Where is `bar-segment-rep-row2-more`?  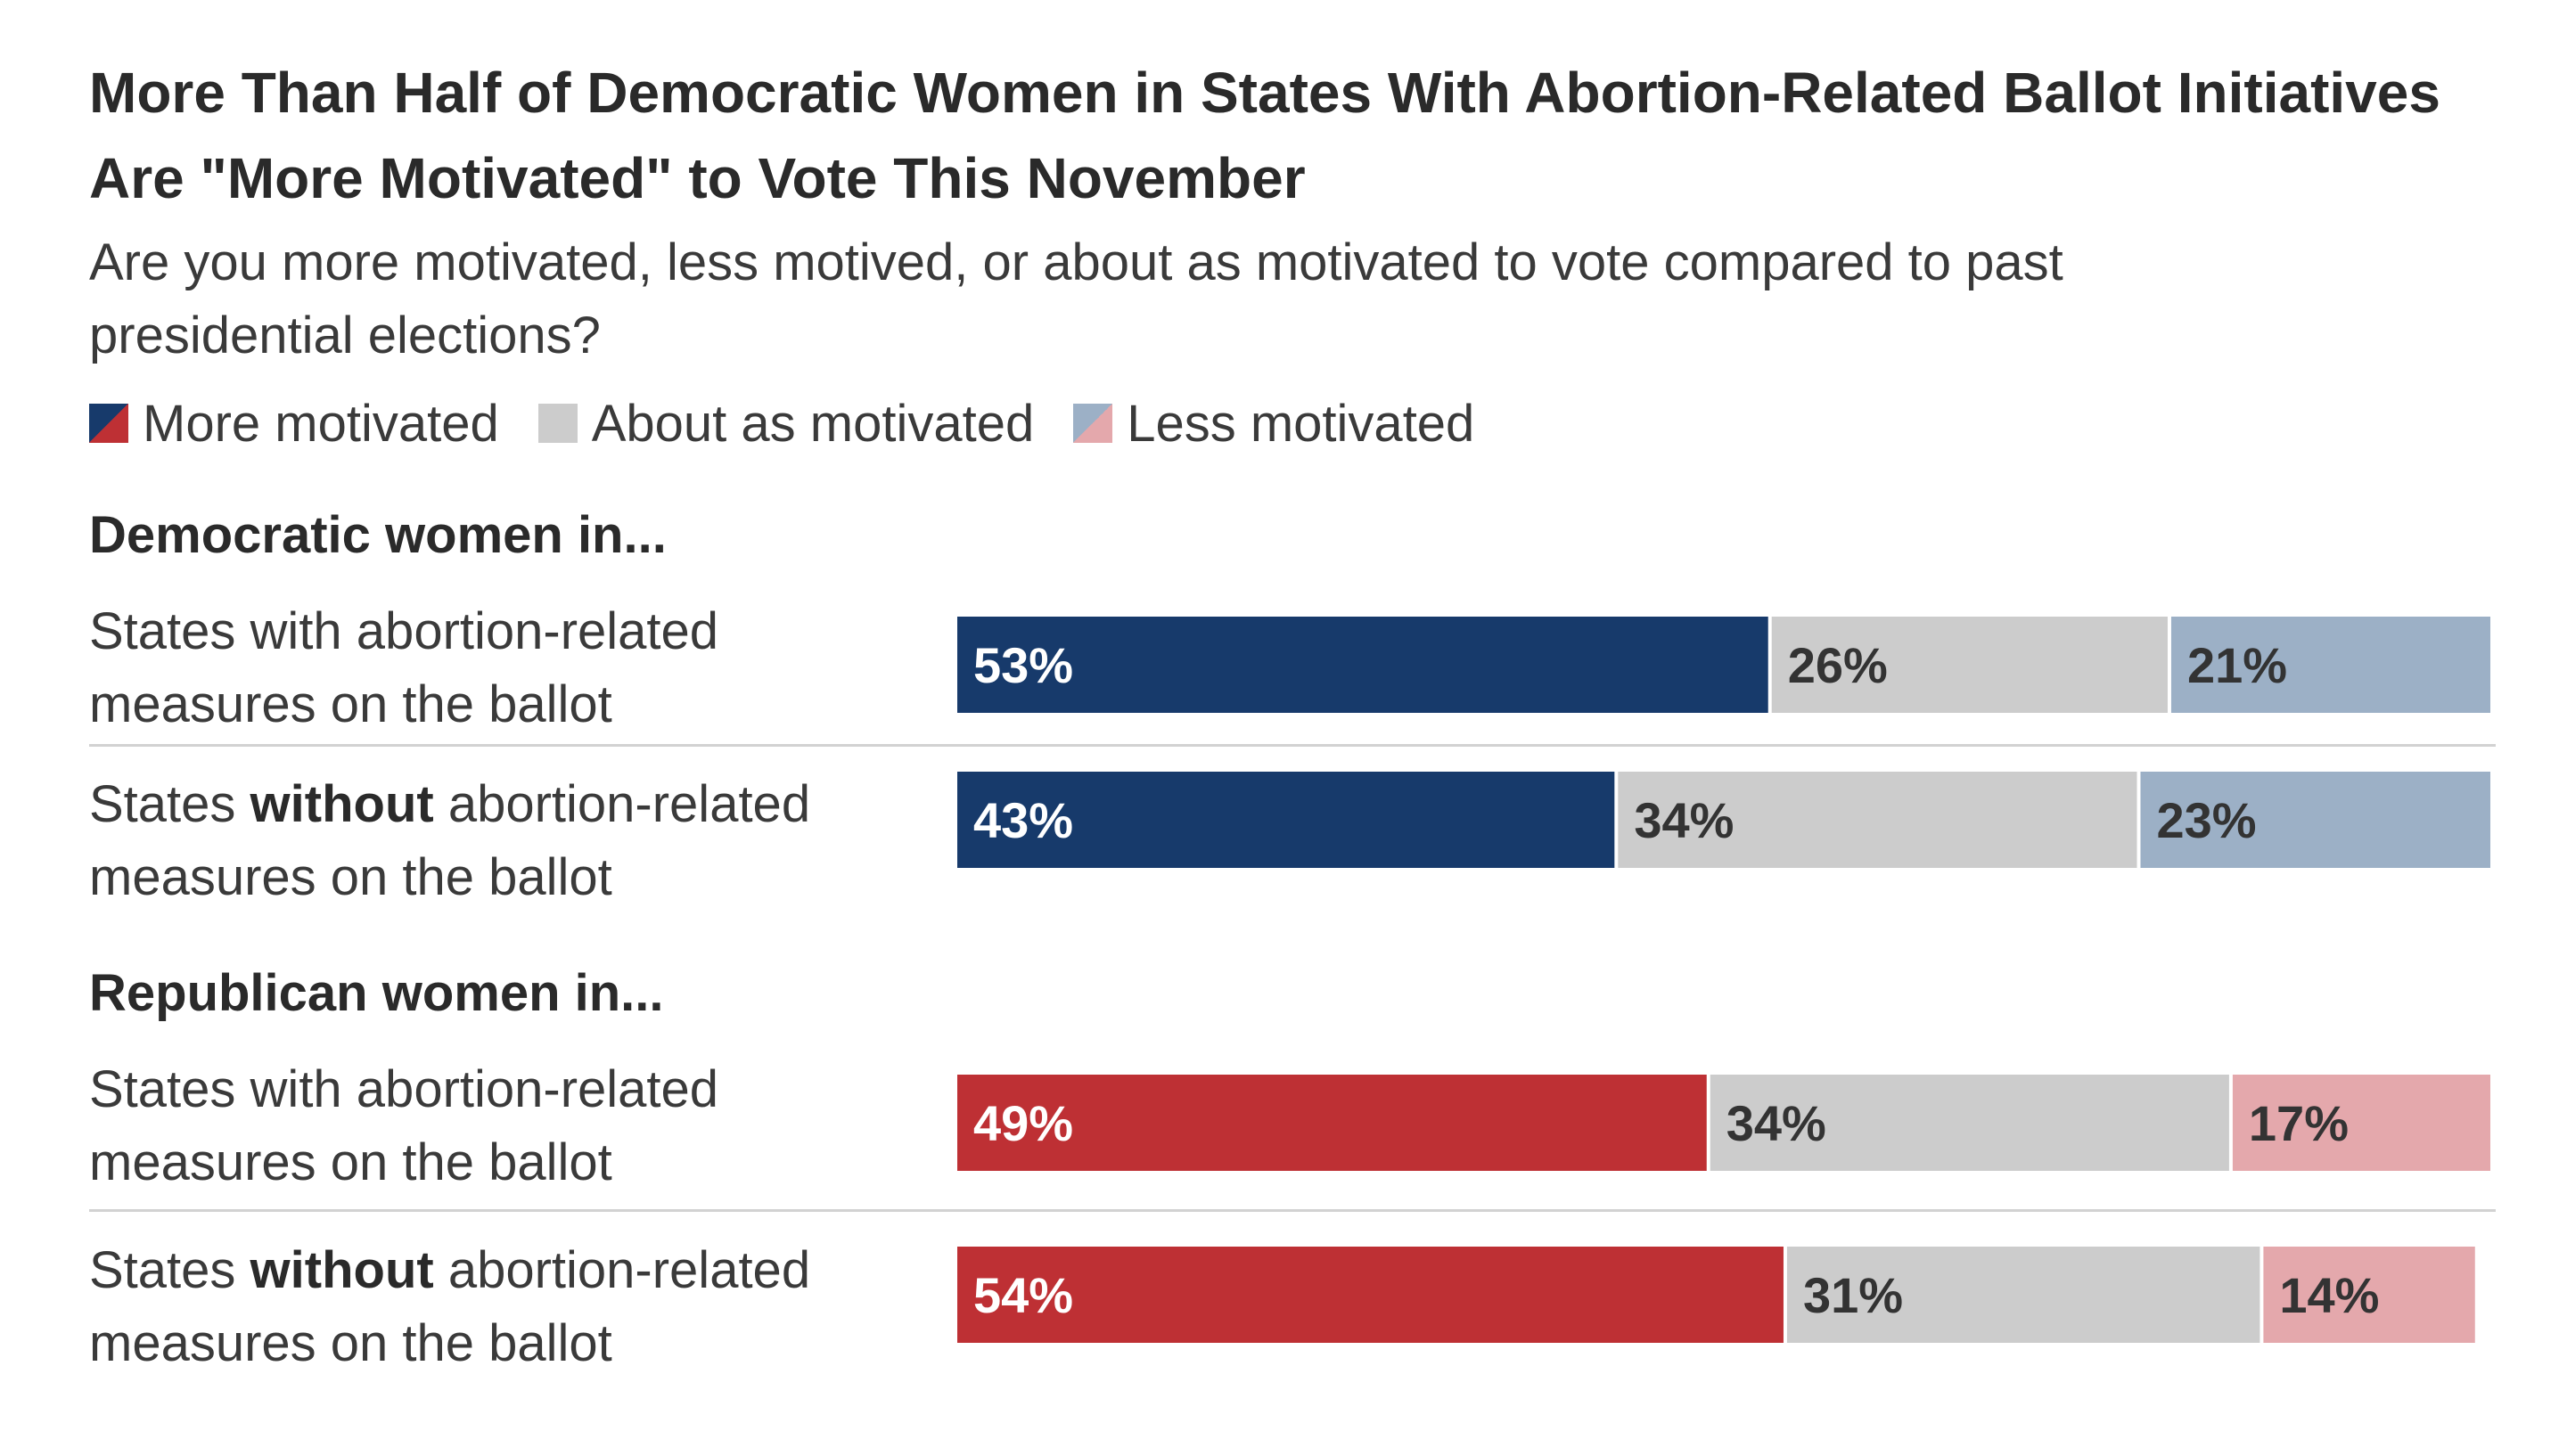
bar-segment-rep-row2-more is located at coordinates (1370, 1295).